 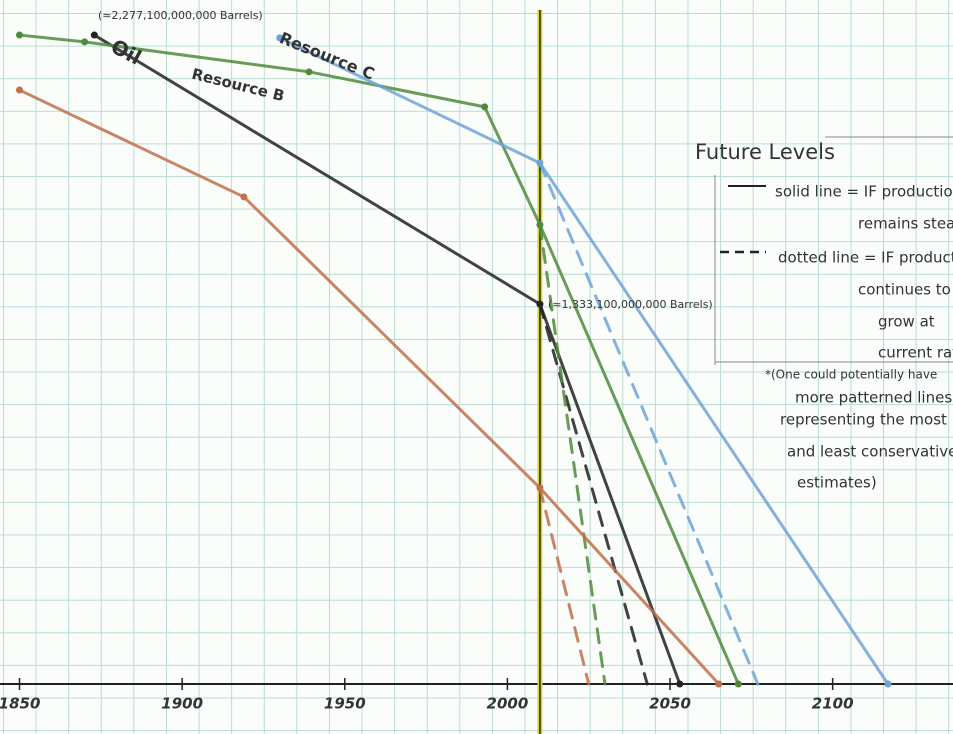 What do you see at coordinates (20, 704) in the screenshot?
I see `x-tick-label: 1850` at bounding box center [20, 704].